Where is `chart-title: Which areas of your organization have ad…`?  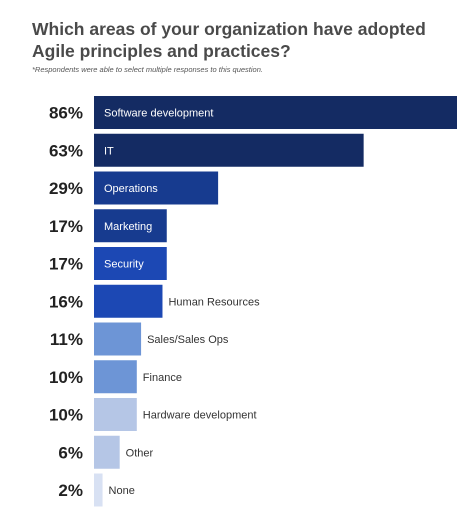
chart-title: Which areas of your organization have ad… is located at coordinates (229, 40).